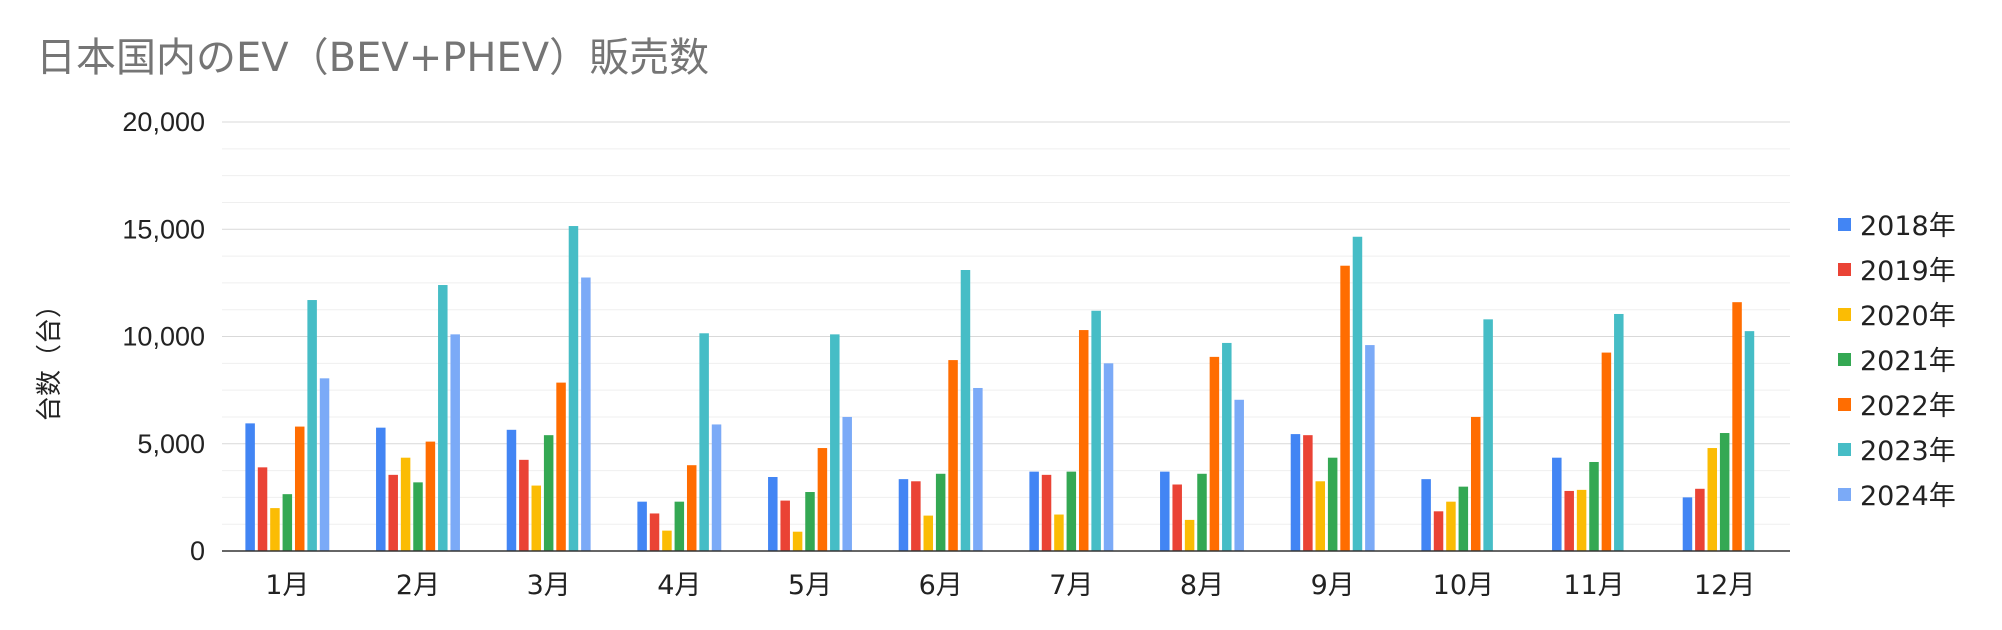 Image resolution: width=2002 pixels, height=630 pixels. Describe the element at coordinates (1488, 435) in the screenshot. I see `bar-2023年-10月` at that location.